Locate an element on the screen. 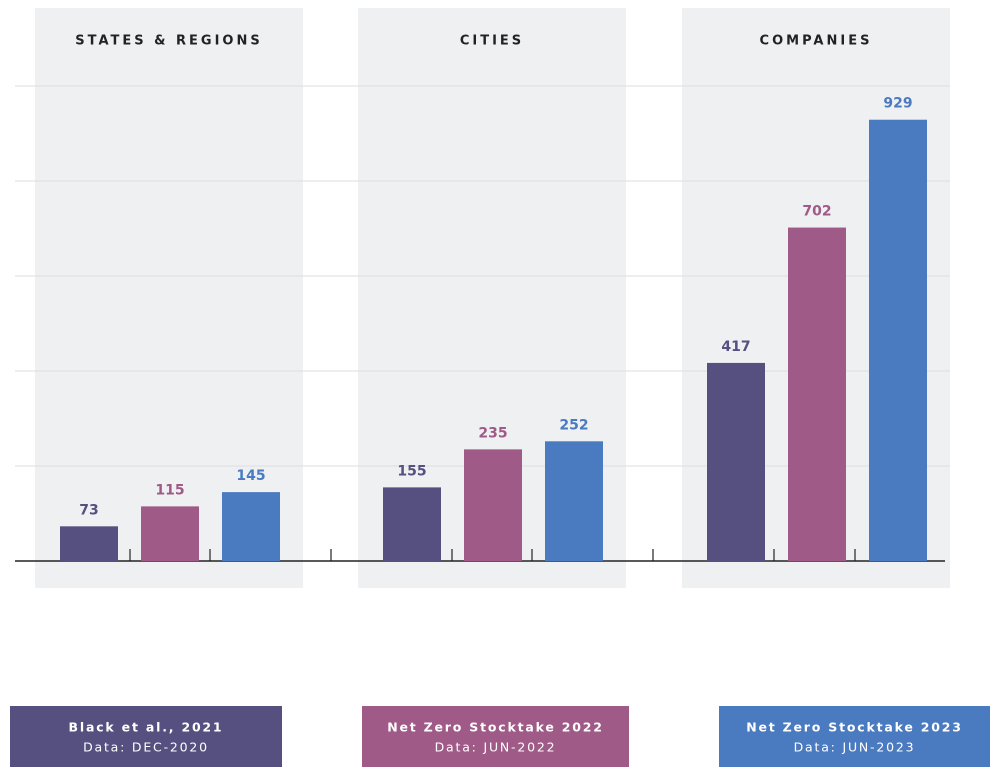 The height and width of the screenshot is (767, 997). value-label: 702 is located at coordinates (816, 212).